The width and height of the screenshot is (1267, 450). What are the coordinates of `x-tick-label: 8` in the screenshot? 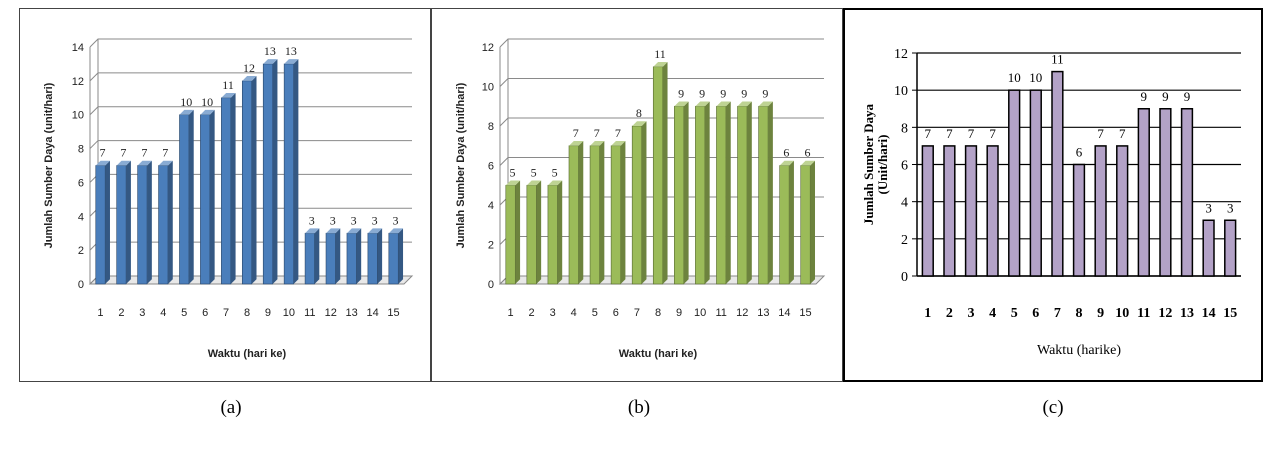 It's located at (247, 313).